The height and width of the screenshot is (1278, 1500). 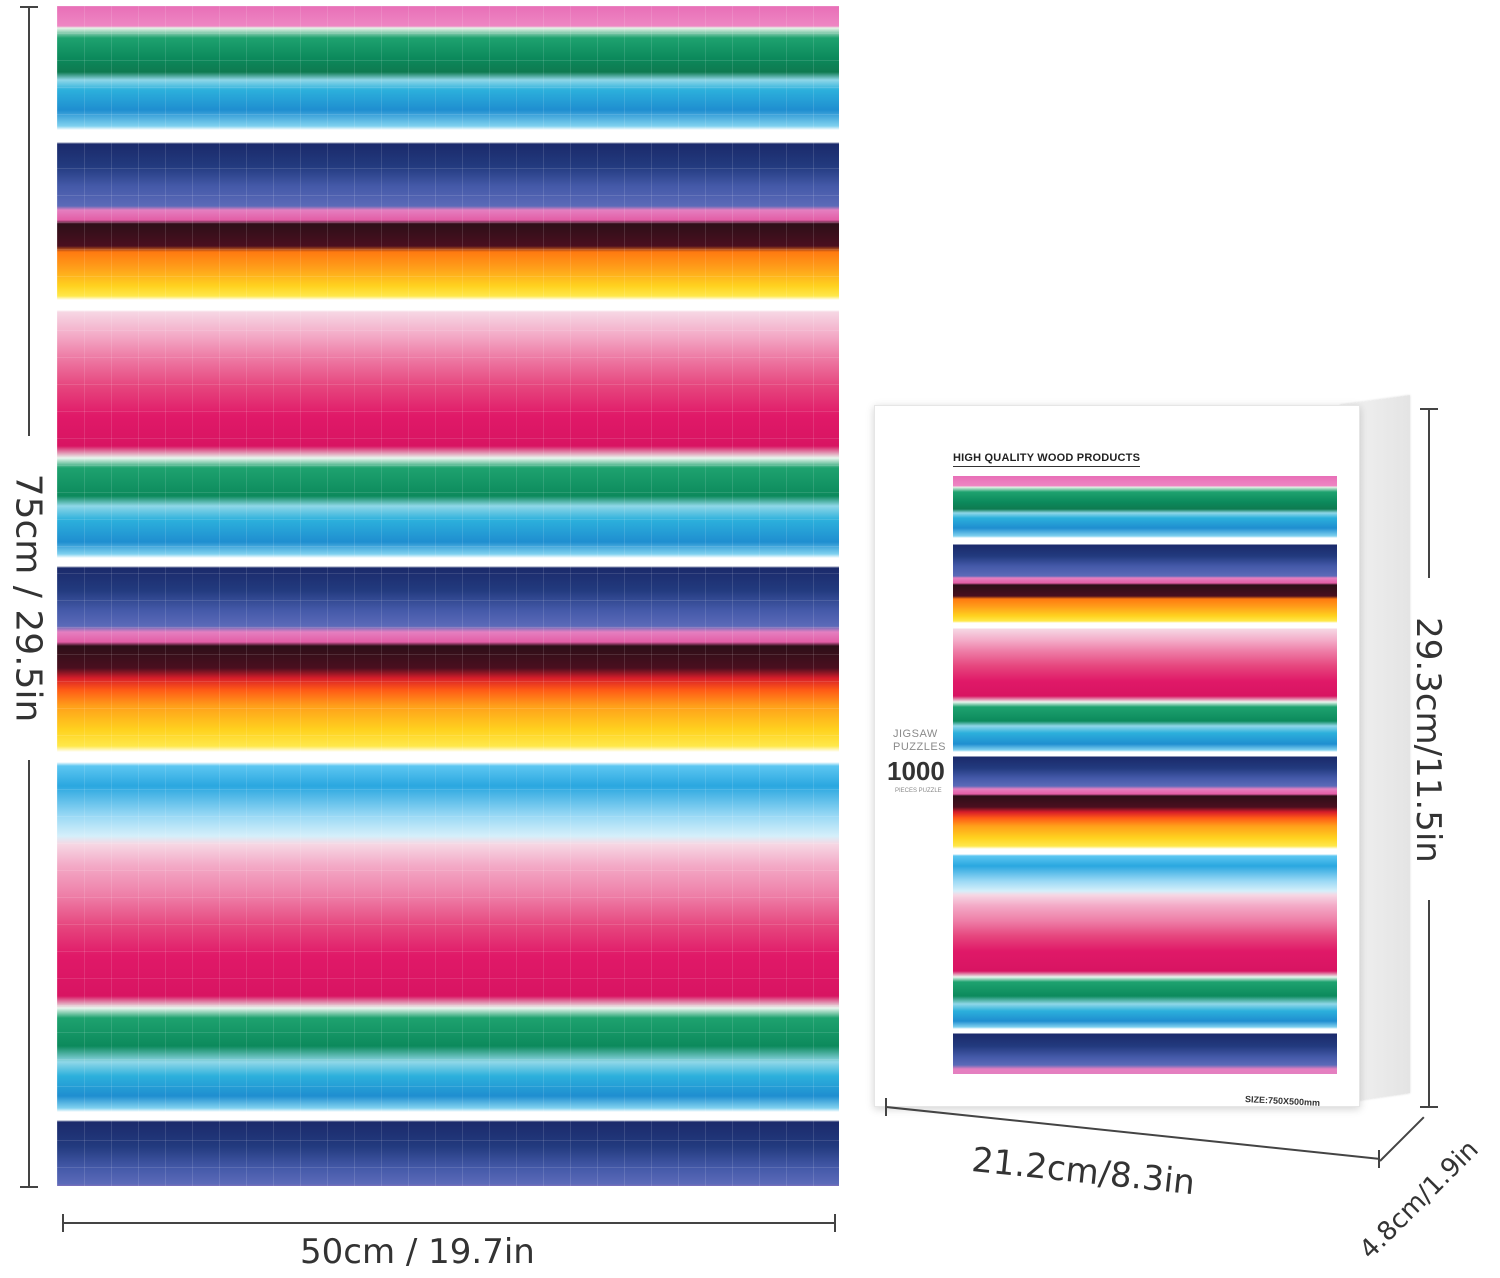 I want to click on box-height-tick-bottom, so click(x=1429, y=1107).